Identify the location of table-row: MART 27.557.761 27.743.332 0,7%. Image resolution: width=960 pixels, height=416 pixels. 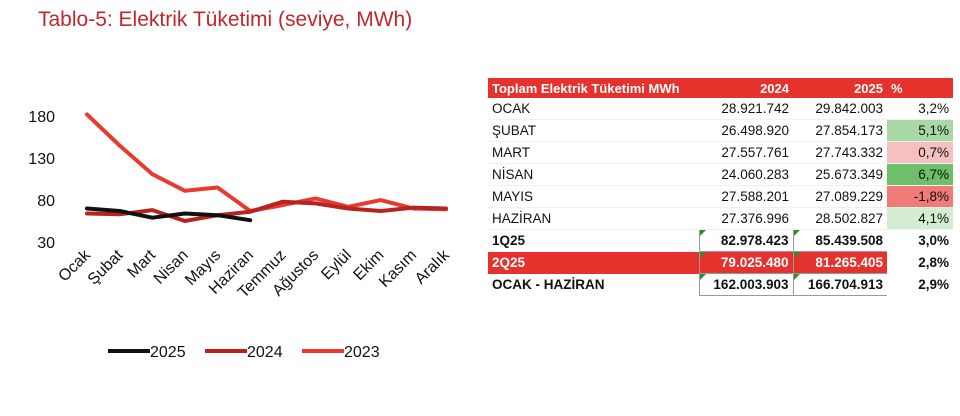
(720, 152).